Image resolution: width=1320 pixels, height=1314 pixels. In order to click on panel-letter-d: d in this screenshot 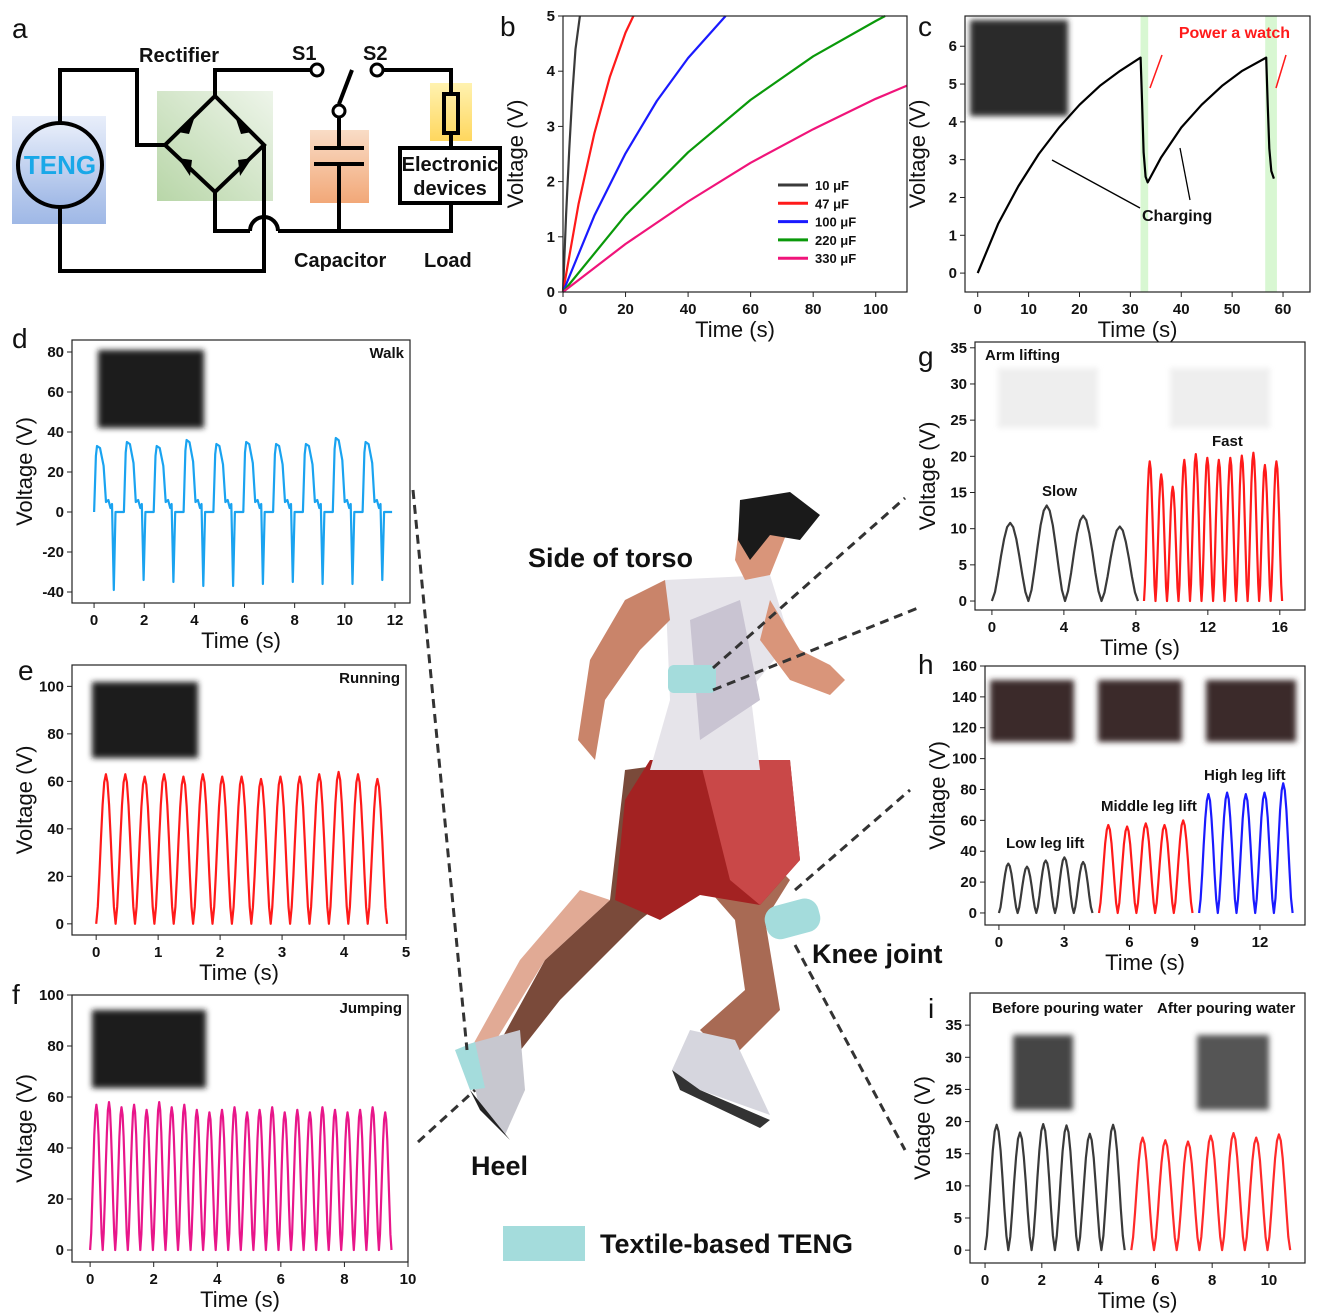, I will do `click(20, 338)`.